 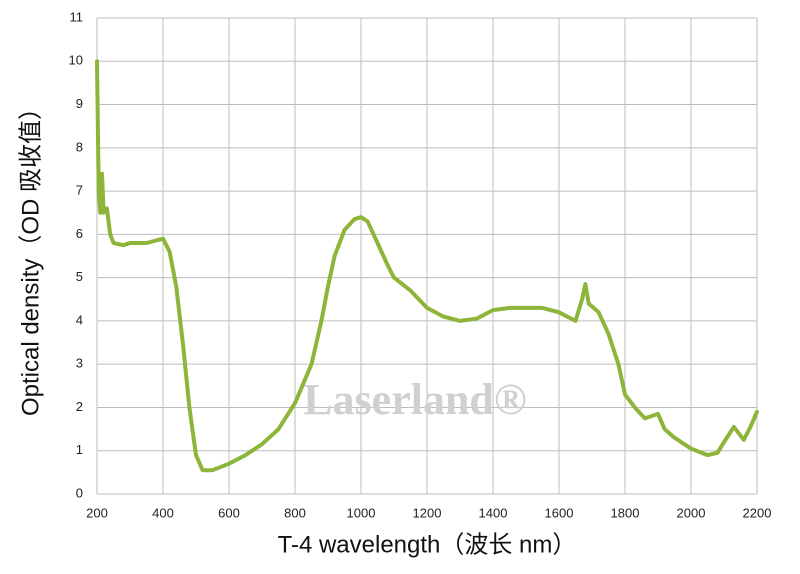 What do you see at coordinates (79, 146) in the screenshot?
I see `y-tick-label: 8` at bounding box center [79, 146].